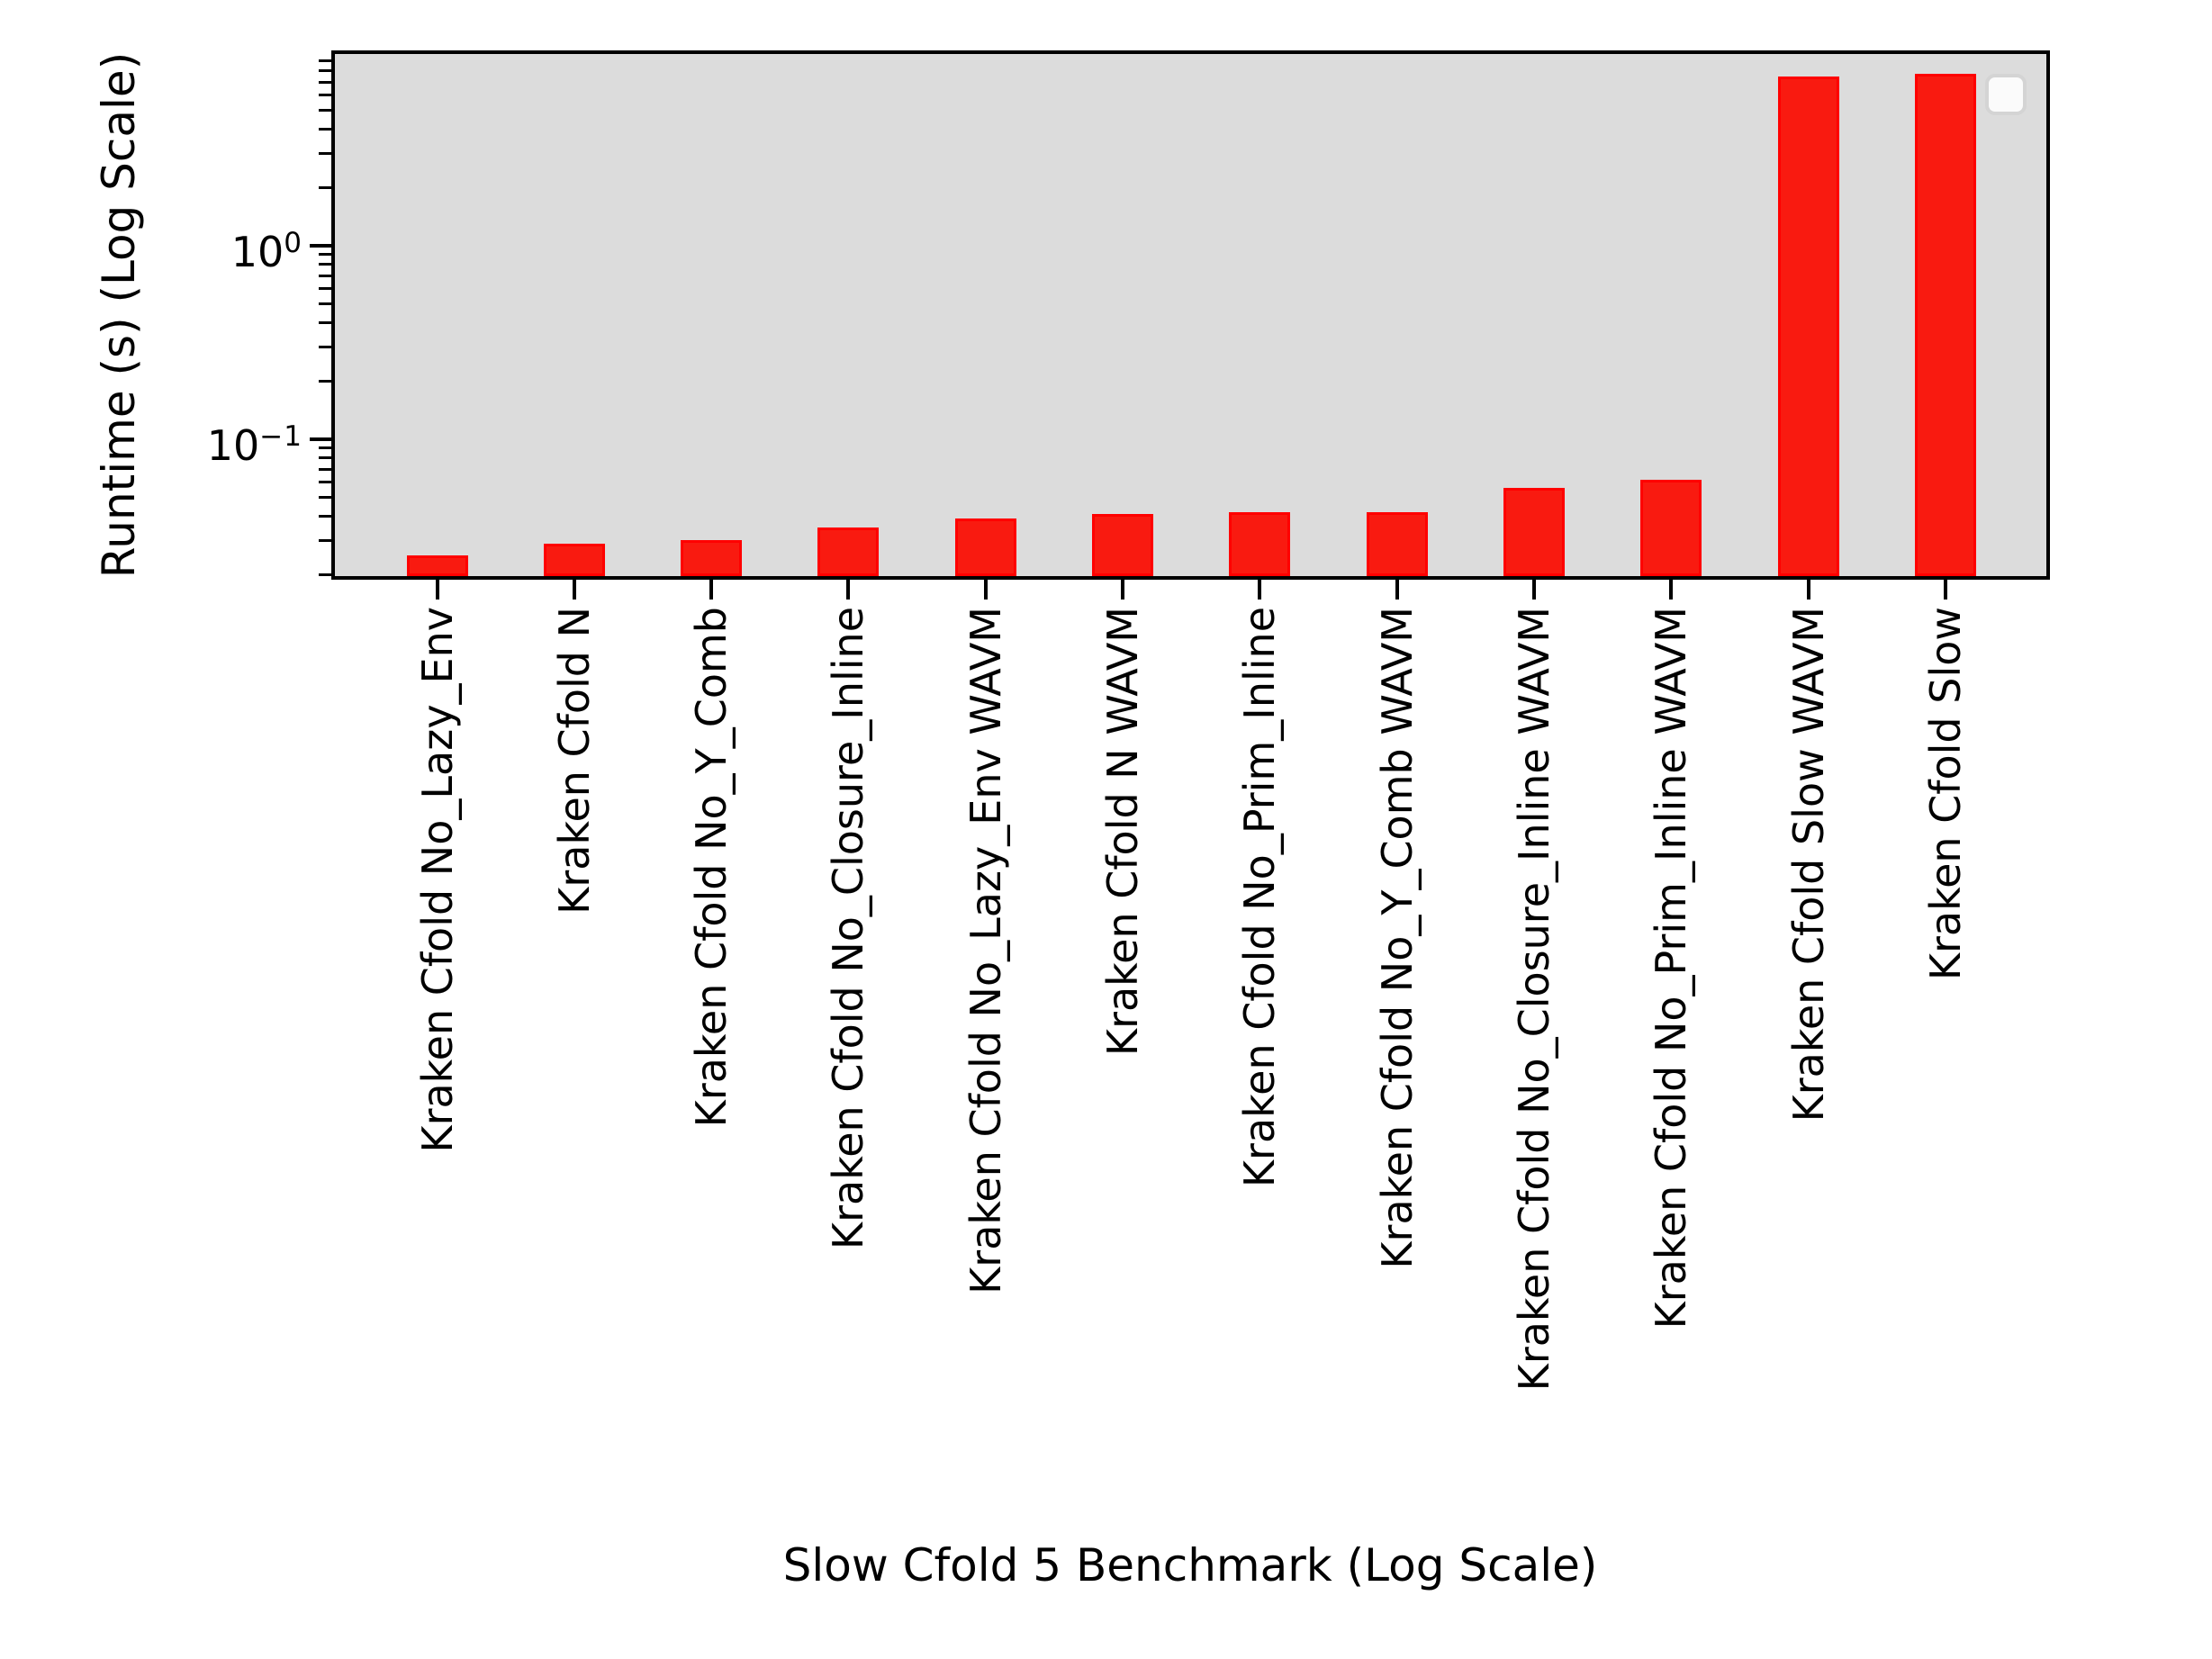 Image resolution: width=2212 pixels, height=1659 pixels. I want to click on x-tick-label-text: Kraken Cfold No_Y_Comb, so click(711, 867).